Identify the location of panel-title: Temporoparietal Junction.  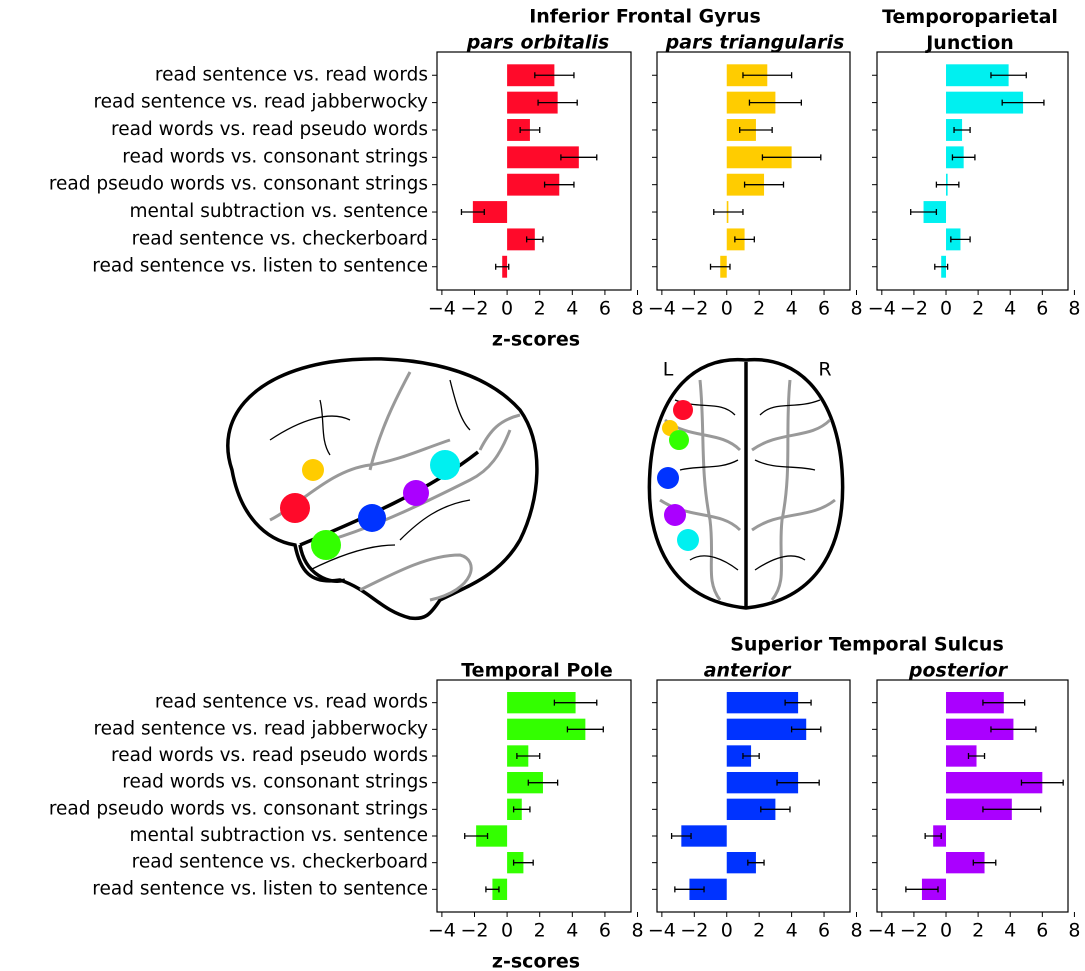
(970, 30).